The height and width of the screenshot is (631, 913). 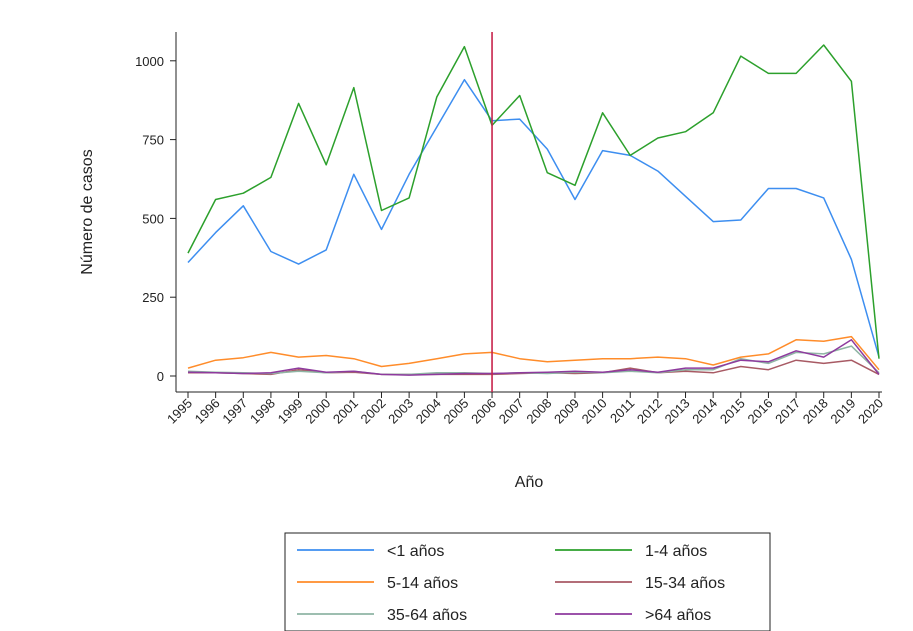 I want to click on x-axis-title: Año, so click(x=529, y=482).